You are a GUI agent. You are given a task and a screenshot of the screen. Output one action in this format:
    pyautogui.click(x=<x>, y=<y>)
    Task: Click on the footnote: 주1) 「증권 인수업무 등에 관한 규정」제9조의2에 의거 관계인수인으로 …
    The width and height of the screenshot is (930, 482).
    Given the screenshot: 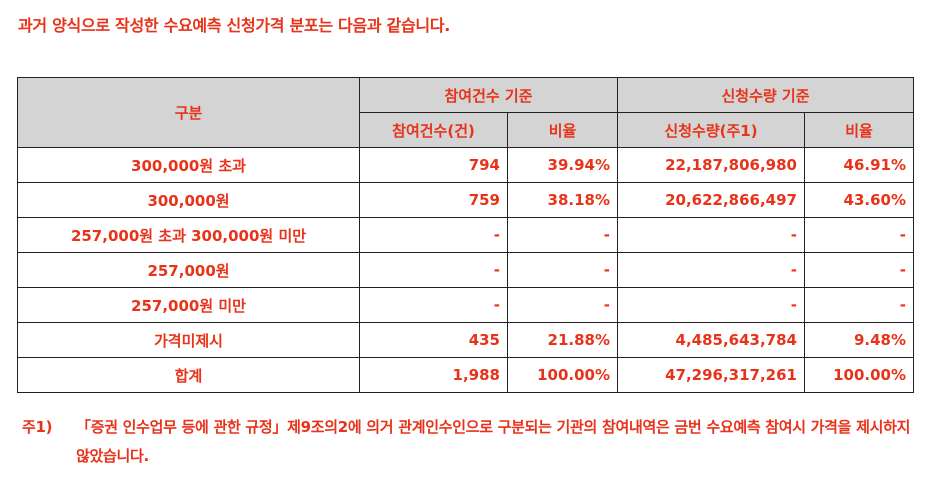 What is the action you would take?
    pyautogui.click(x=469, y=442)
    